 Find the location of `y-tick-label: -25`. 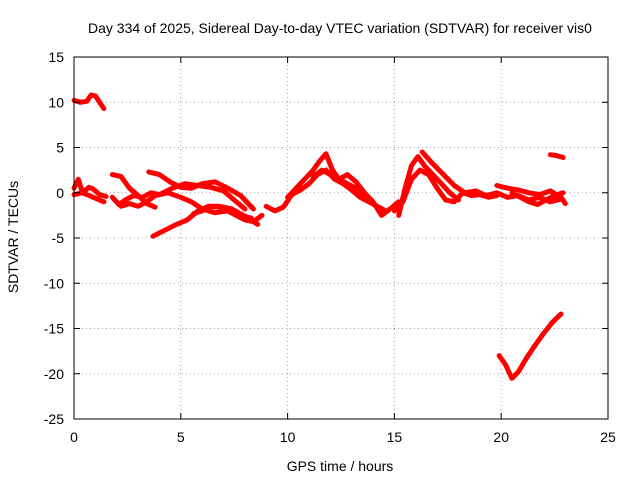

y-tick-label: -25 is located at coordinates (54, 419).